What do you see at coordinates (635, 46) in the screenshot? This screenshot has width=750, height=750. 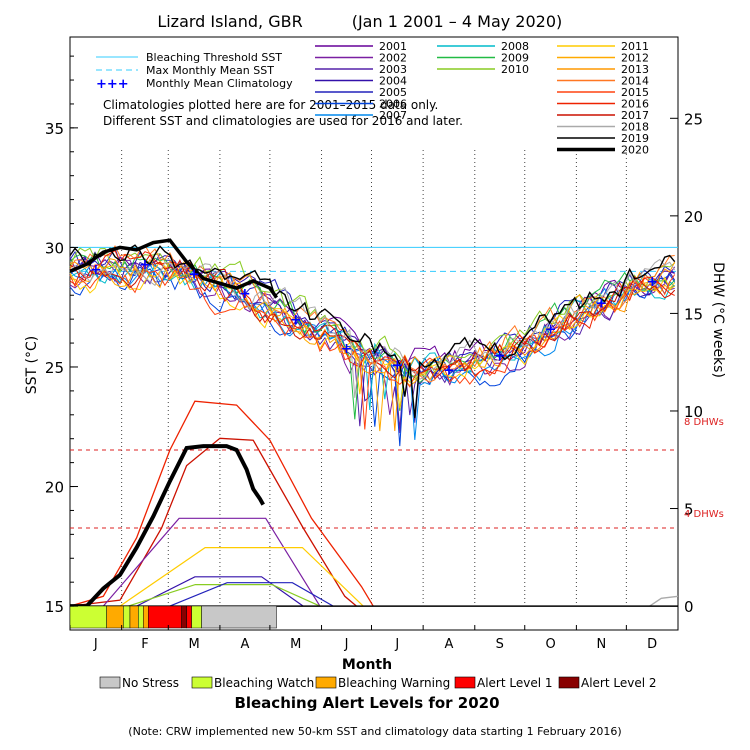 I see `year-legend-label: 2011` at bounding box center [635, 46].